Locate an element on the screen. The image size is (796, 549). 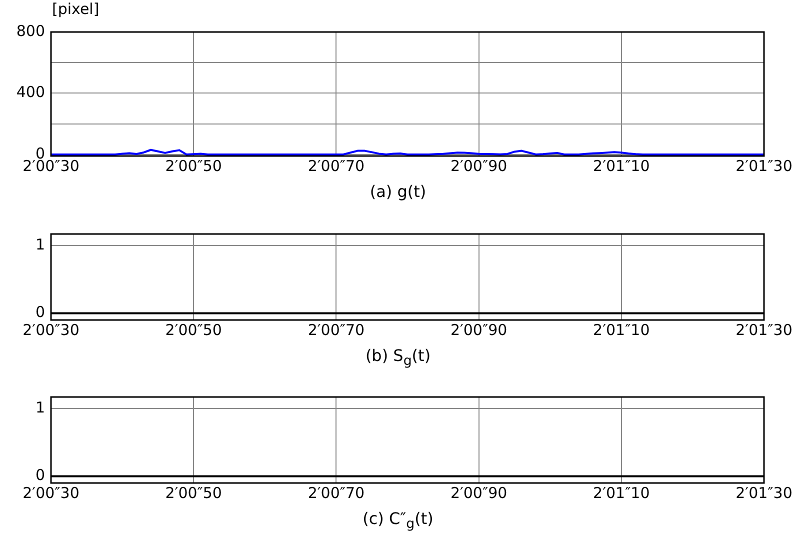
x-axis-title: (a) g(t) is located at coordinates (398, 191).